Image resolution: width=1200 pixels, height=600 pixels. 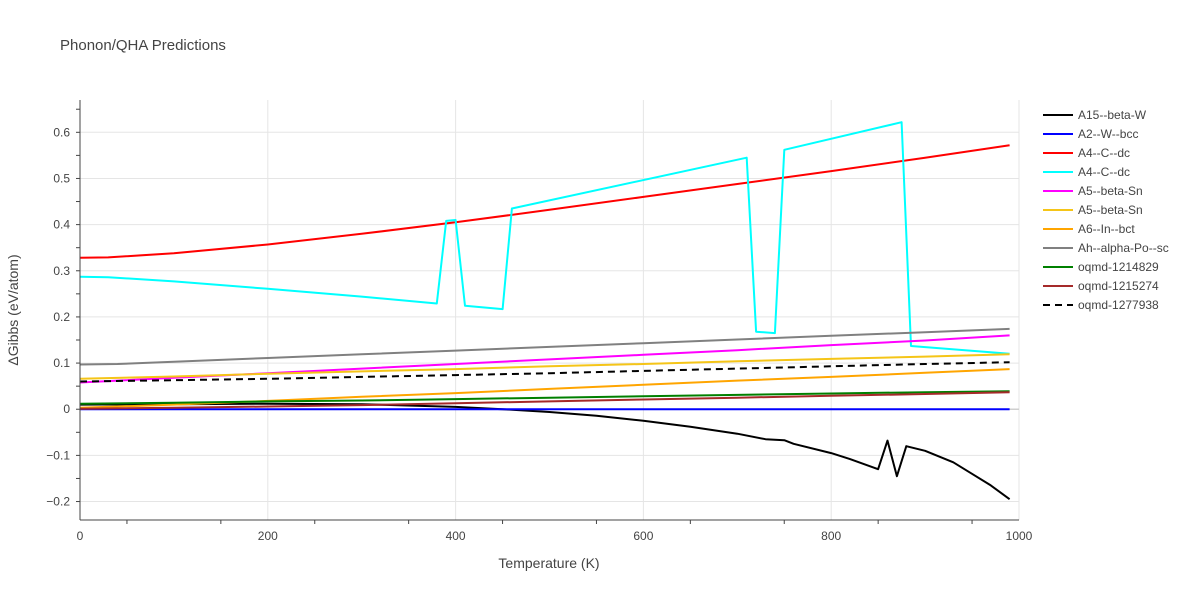 What do you see at coordinates (831, 536) in the screenshot?
I see `x-tick-label: 800` at bounding box center [831, 536].